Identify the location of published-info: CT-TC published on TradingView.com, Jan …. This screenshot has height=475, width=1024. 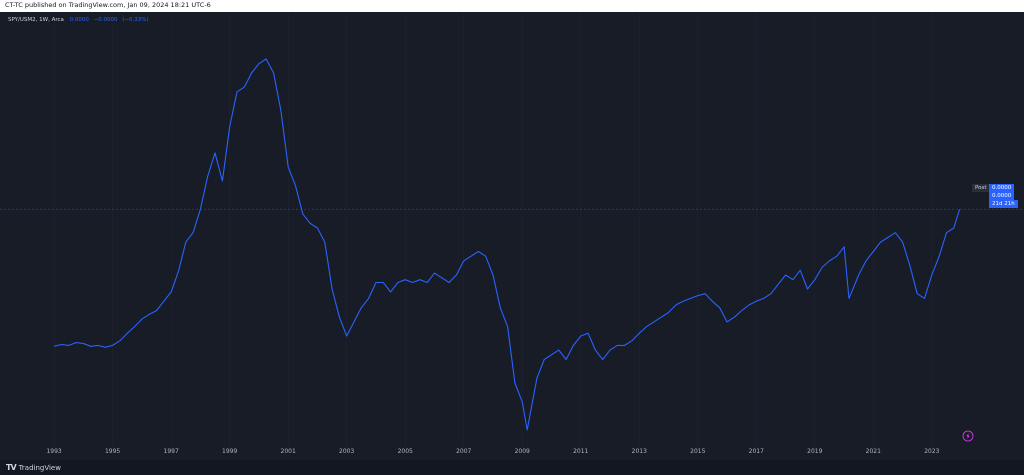
(108, 5).